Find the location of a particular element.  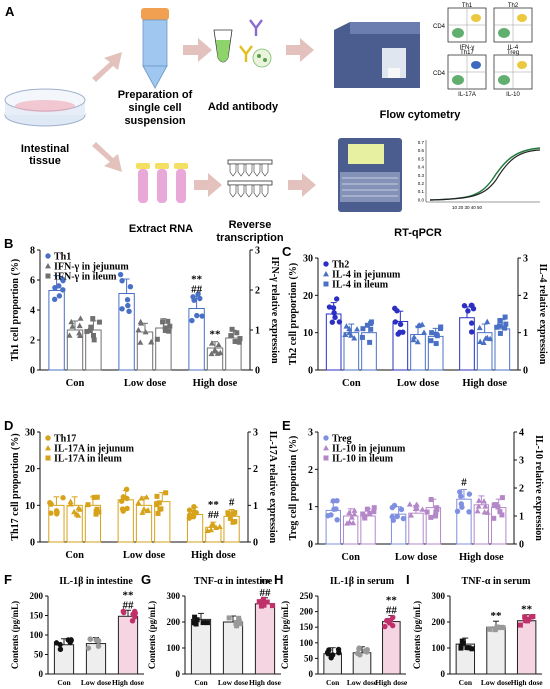

y-axis-label: Treg cell proportion (%) is located at coordinates (293, 488).